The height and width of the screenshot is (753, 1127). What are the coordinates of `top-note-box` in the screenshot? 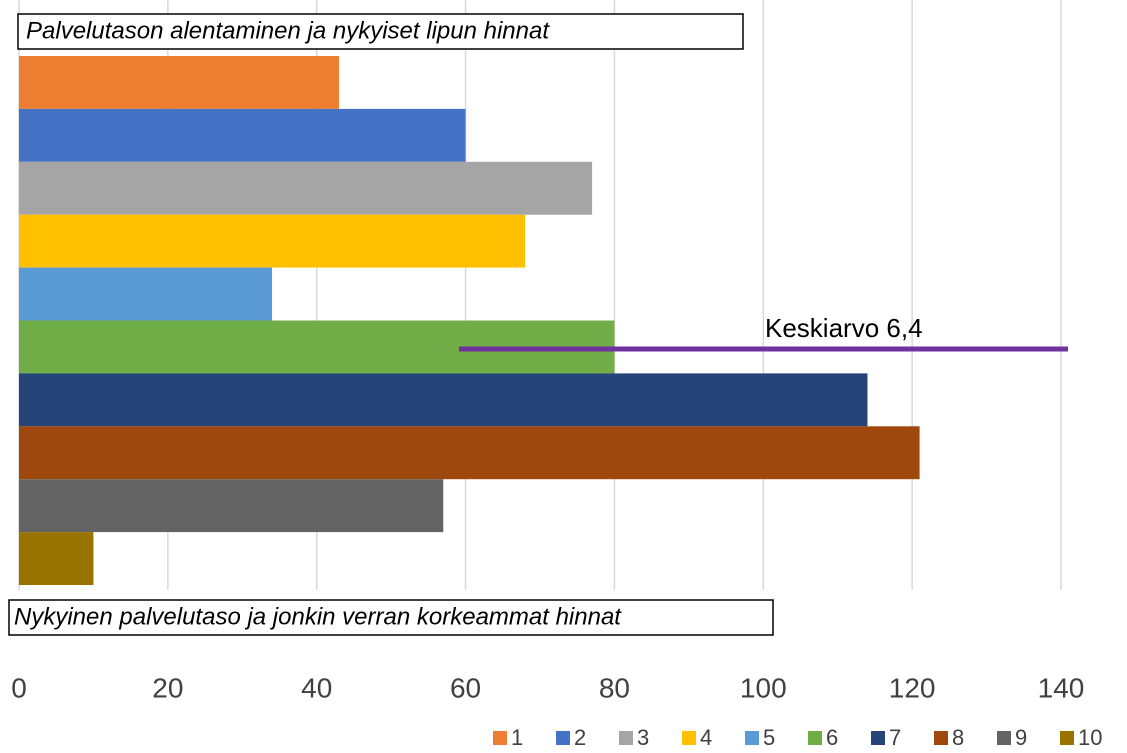 It's located at (380, 31).